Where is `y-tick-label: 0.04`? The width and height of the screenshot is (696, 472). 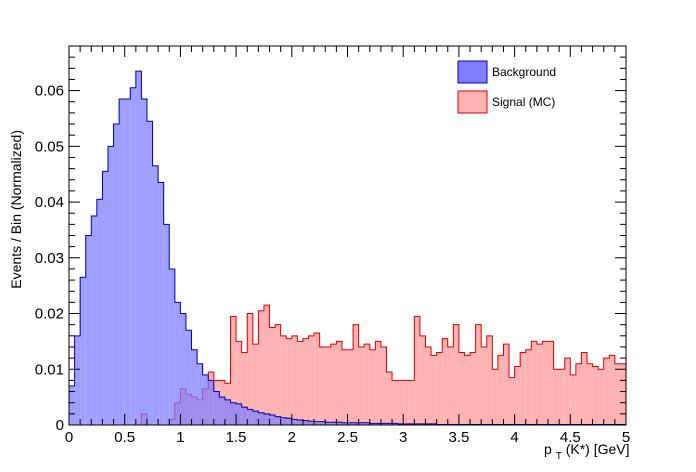
y-tick-label: 0.04 is located at coordinates (49, 202).